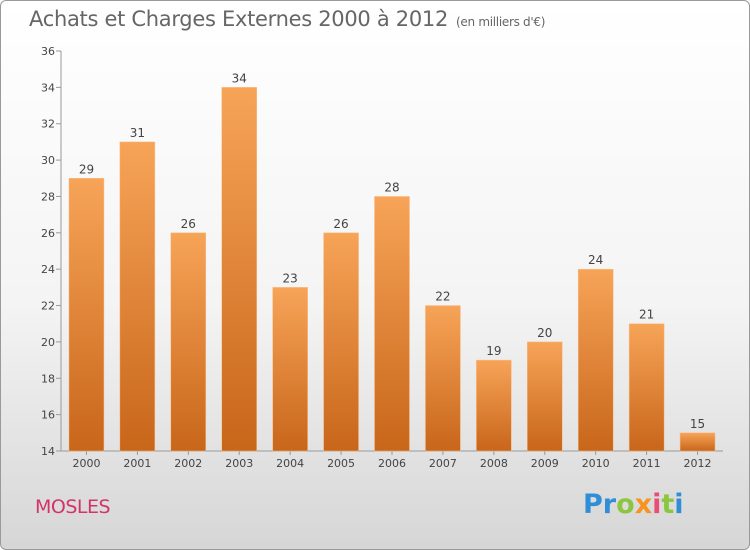  Describe the element at coordinates (48, 160) in the screenshot. I see `y-tick-label: 30` at that location.